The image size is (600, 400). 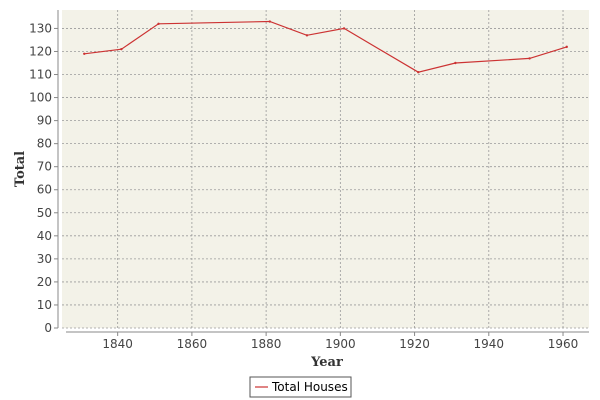 What do you see at coordinates (192, 344) in the screenshot?
I see `x-tick-label: 1860` at bounding box center [192, 344].